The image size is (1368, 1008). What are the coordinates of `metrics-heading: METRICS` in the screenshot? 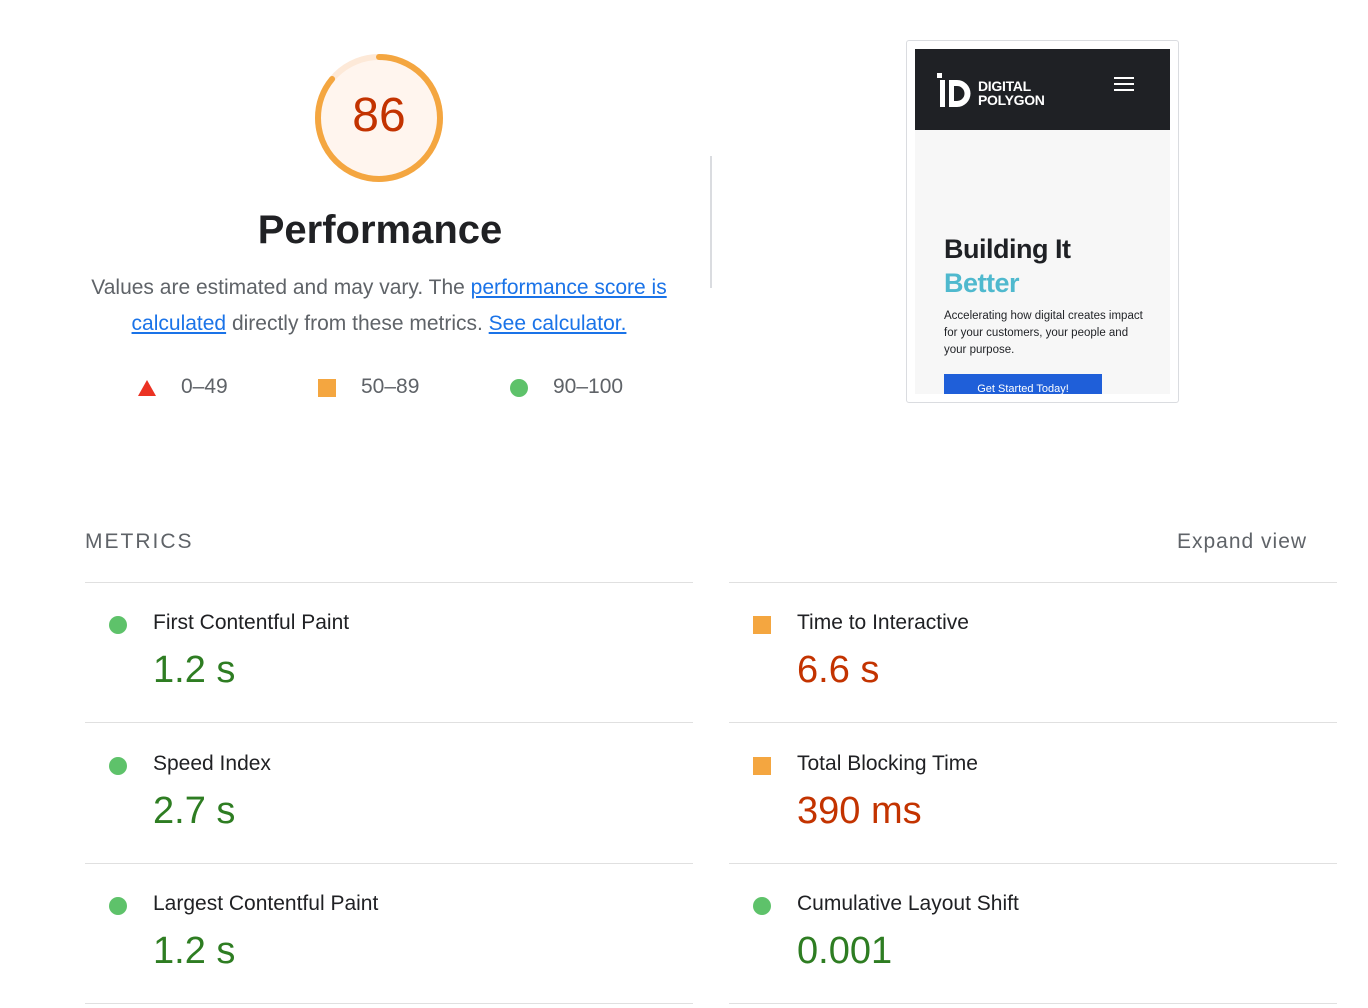 It's located at (139, 541).